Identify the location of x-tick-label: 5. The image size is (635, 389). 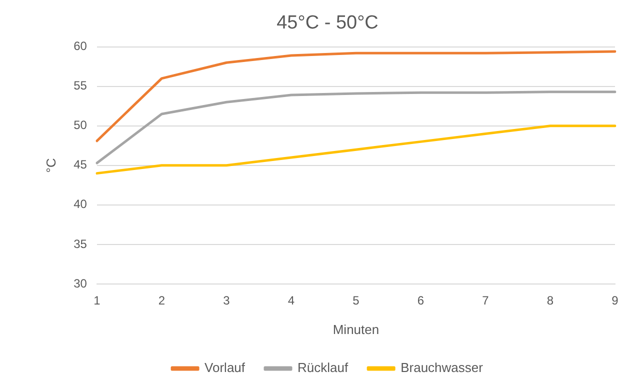
(356, 301).